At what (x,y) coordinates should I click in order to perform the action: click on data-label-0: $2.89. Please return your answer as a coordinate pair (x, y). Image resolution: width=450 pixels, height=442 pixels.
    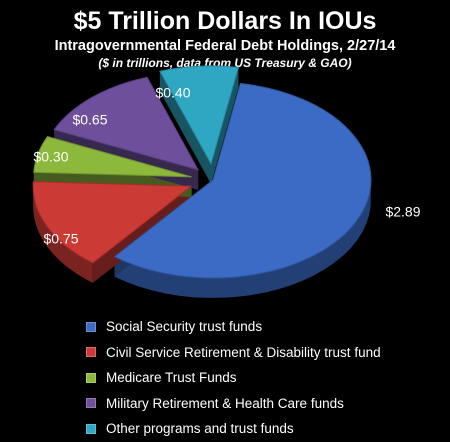
    Looking at the image, I should click on (402, 212).